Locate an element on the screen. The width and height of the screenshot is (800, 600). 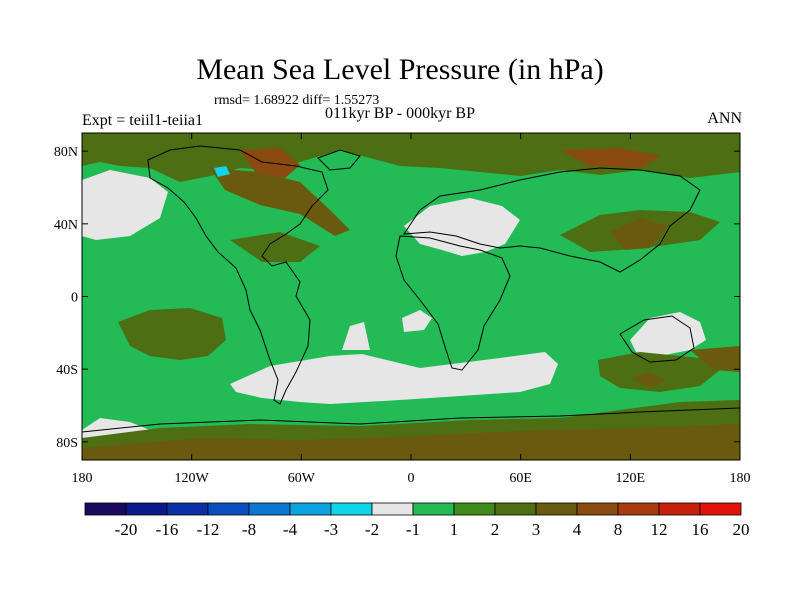
colorbar-label: -2 is located at coordinates (372, 529).